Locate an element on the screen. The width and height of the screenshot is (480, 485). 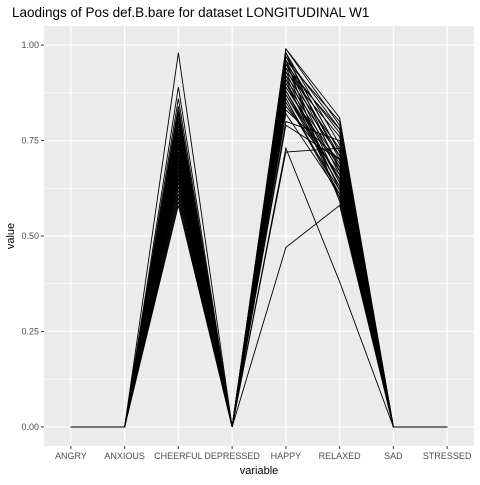
y-tick-label: 0.75 is located at coordinates (30, 141).